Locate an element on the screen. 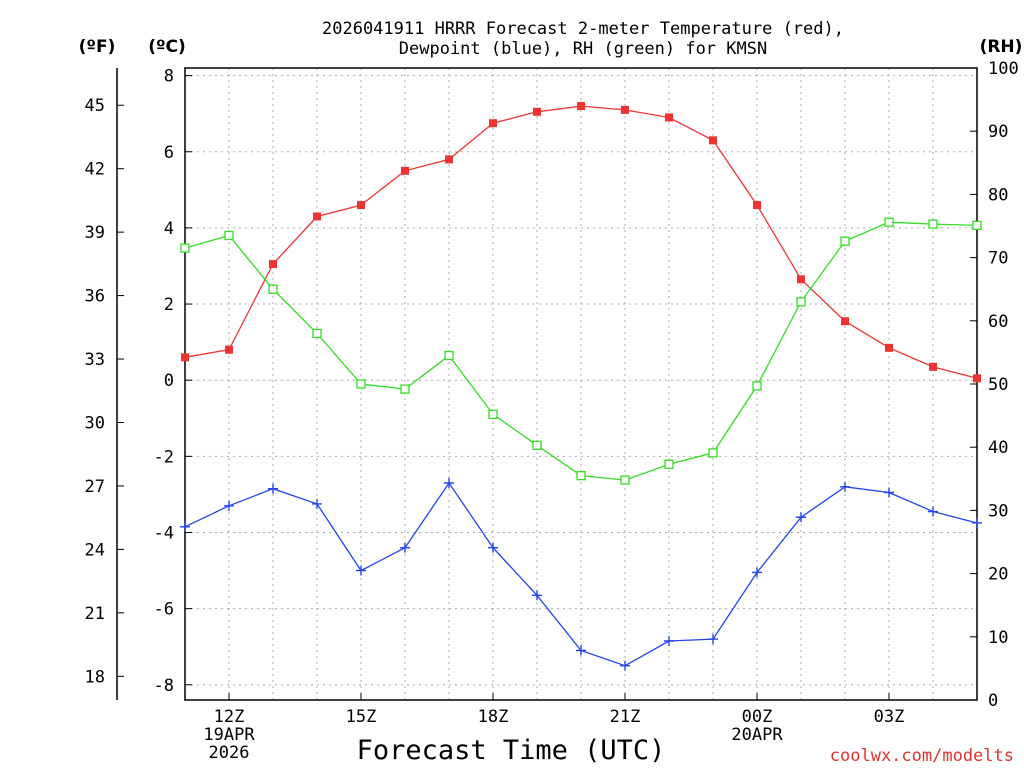 The height and width of the screenshot is (768, 1024). x-tick-label: 12Z is located at coordinates (229, 717).